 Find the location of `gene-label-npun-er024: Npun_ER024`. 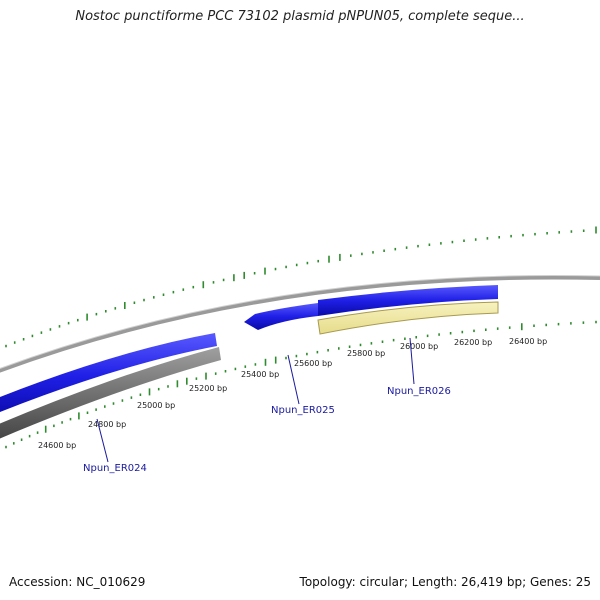

gene-label-npun-er024: Npun_ER024 is located at coordinates (115, 468).